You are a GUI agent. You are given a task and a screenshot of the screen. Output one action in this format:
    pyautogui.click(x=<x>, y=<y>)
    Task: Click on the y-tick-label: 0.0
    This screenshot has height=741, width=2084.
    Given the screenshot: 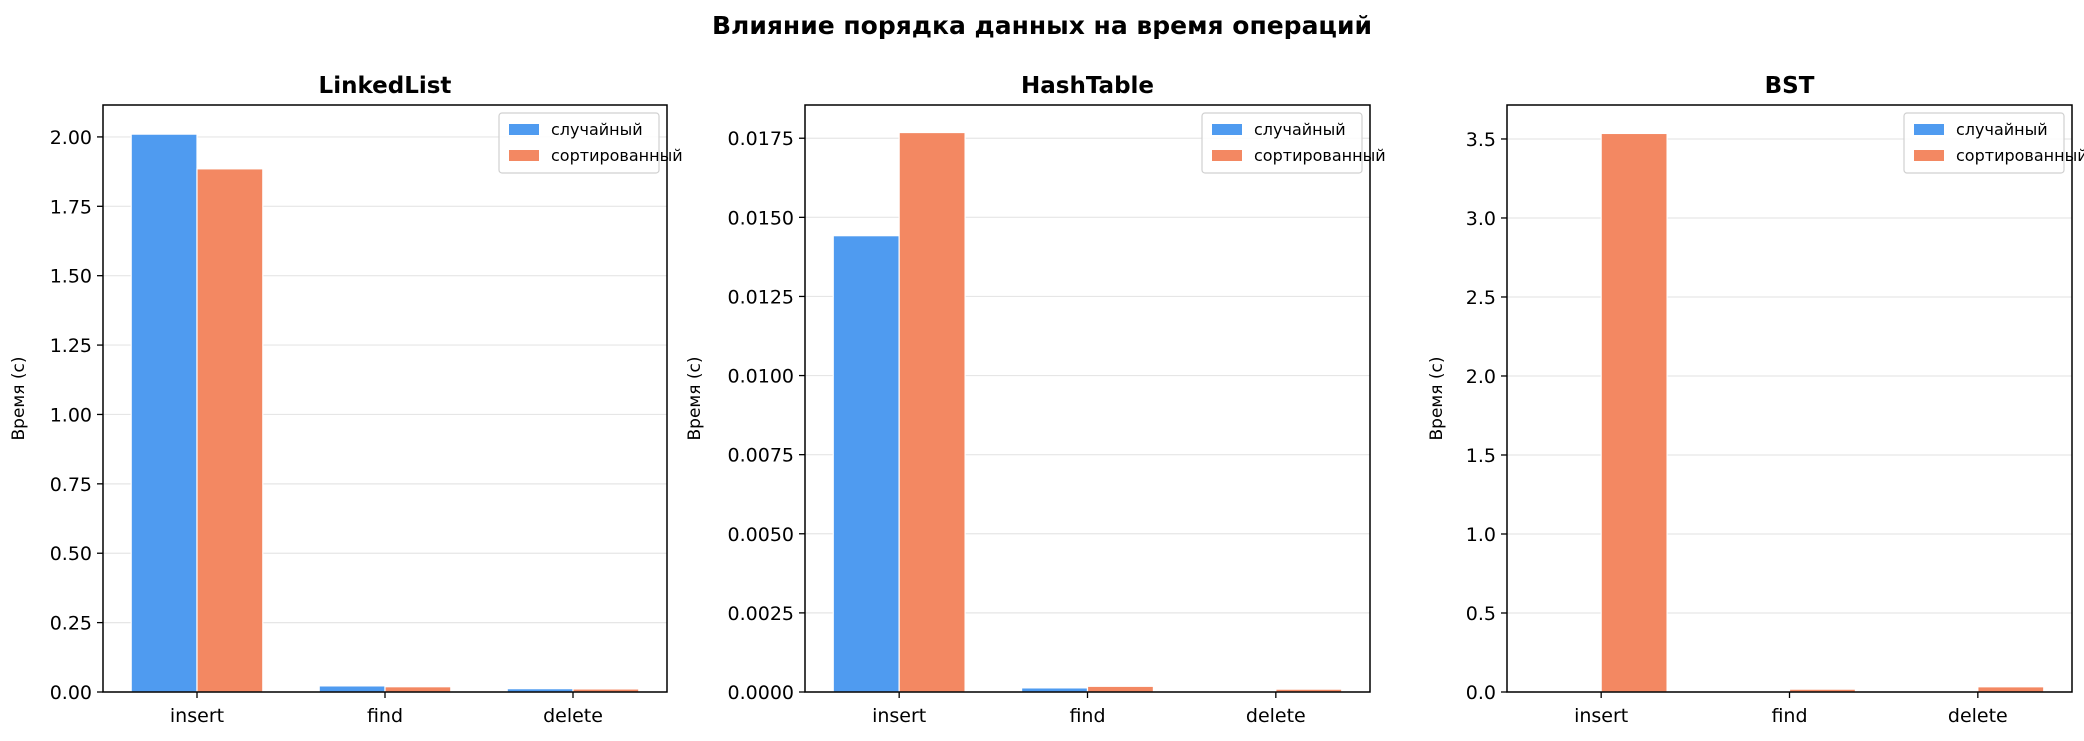 What is the action you would take?
    pyautogui.click(x=1481, y=693)
    